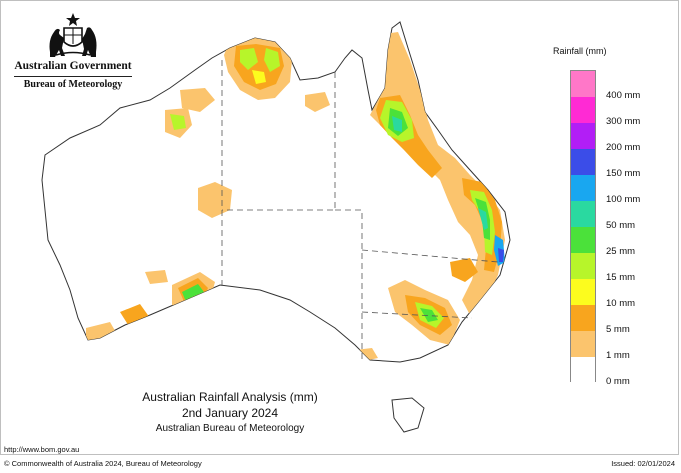 The width and height of the screenshot is (681, 473). I want to click on rain-area-kimberley-top-end, so click(247, 87).